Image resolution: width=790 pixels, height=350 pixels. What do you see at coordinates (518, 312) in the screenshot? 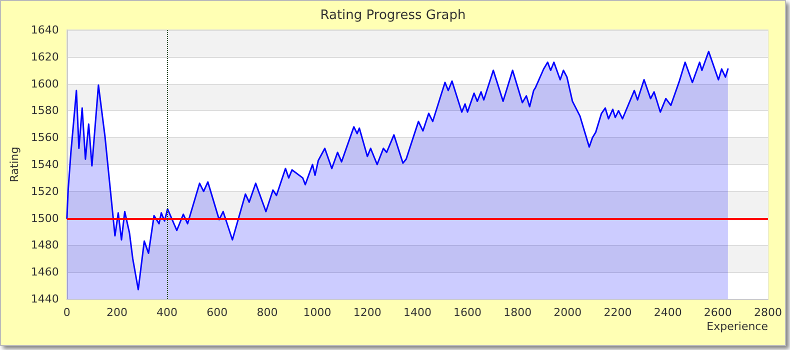
I see `x-tick-label: 1800` at bounding box center [518, 312].